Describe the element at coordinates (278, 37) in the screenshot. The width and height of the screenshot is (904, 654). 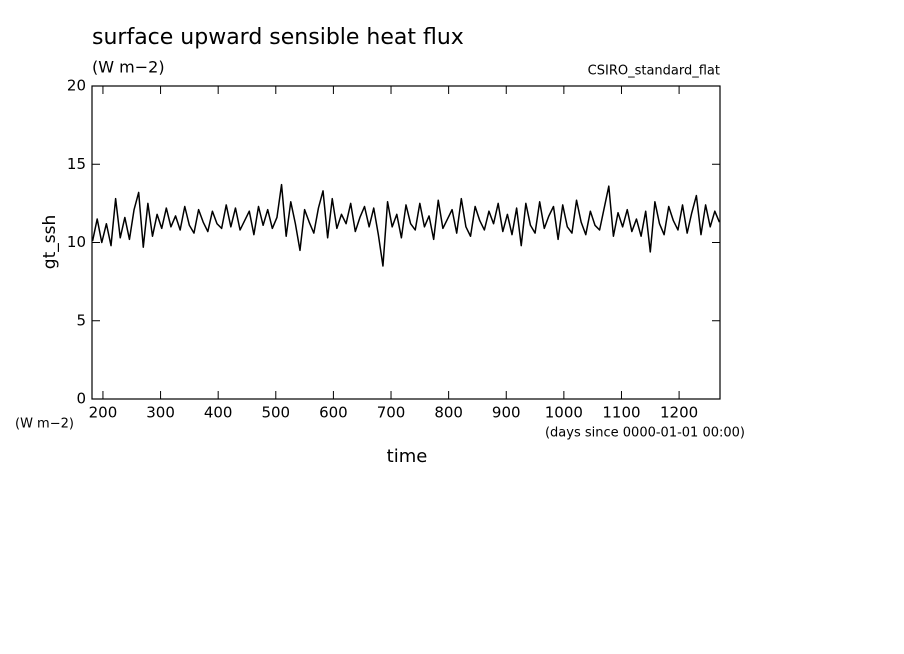
I see `chart-title: surface upward sensible heat flux` at that location.